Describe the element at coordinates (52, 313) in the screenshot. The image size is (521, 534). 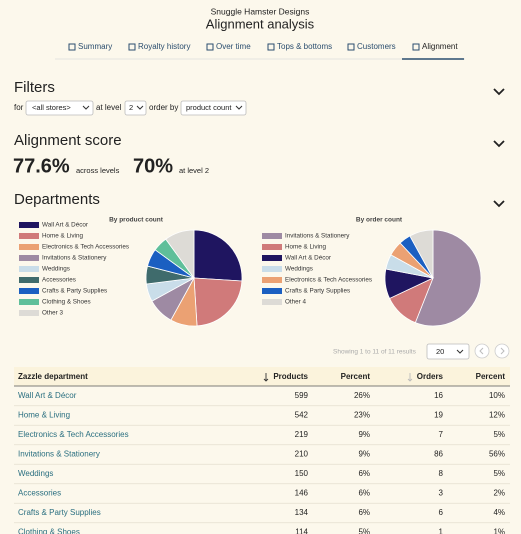
I see `legend-label: Other 3` at that location.